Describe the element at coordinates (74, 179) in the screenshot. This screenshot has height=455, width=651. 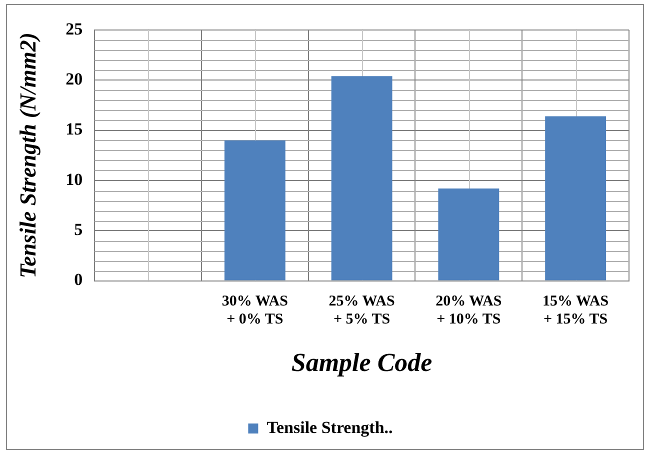
I see `y-tick-label: 10` at that location.